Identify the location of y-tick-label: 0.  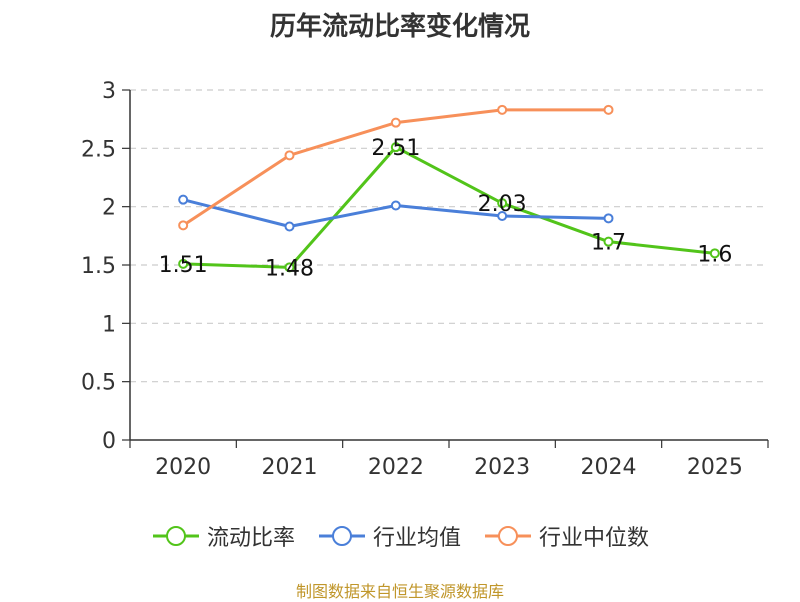
(109, 441).